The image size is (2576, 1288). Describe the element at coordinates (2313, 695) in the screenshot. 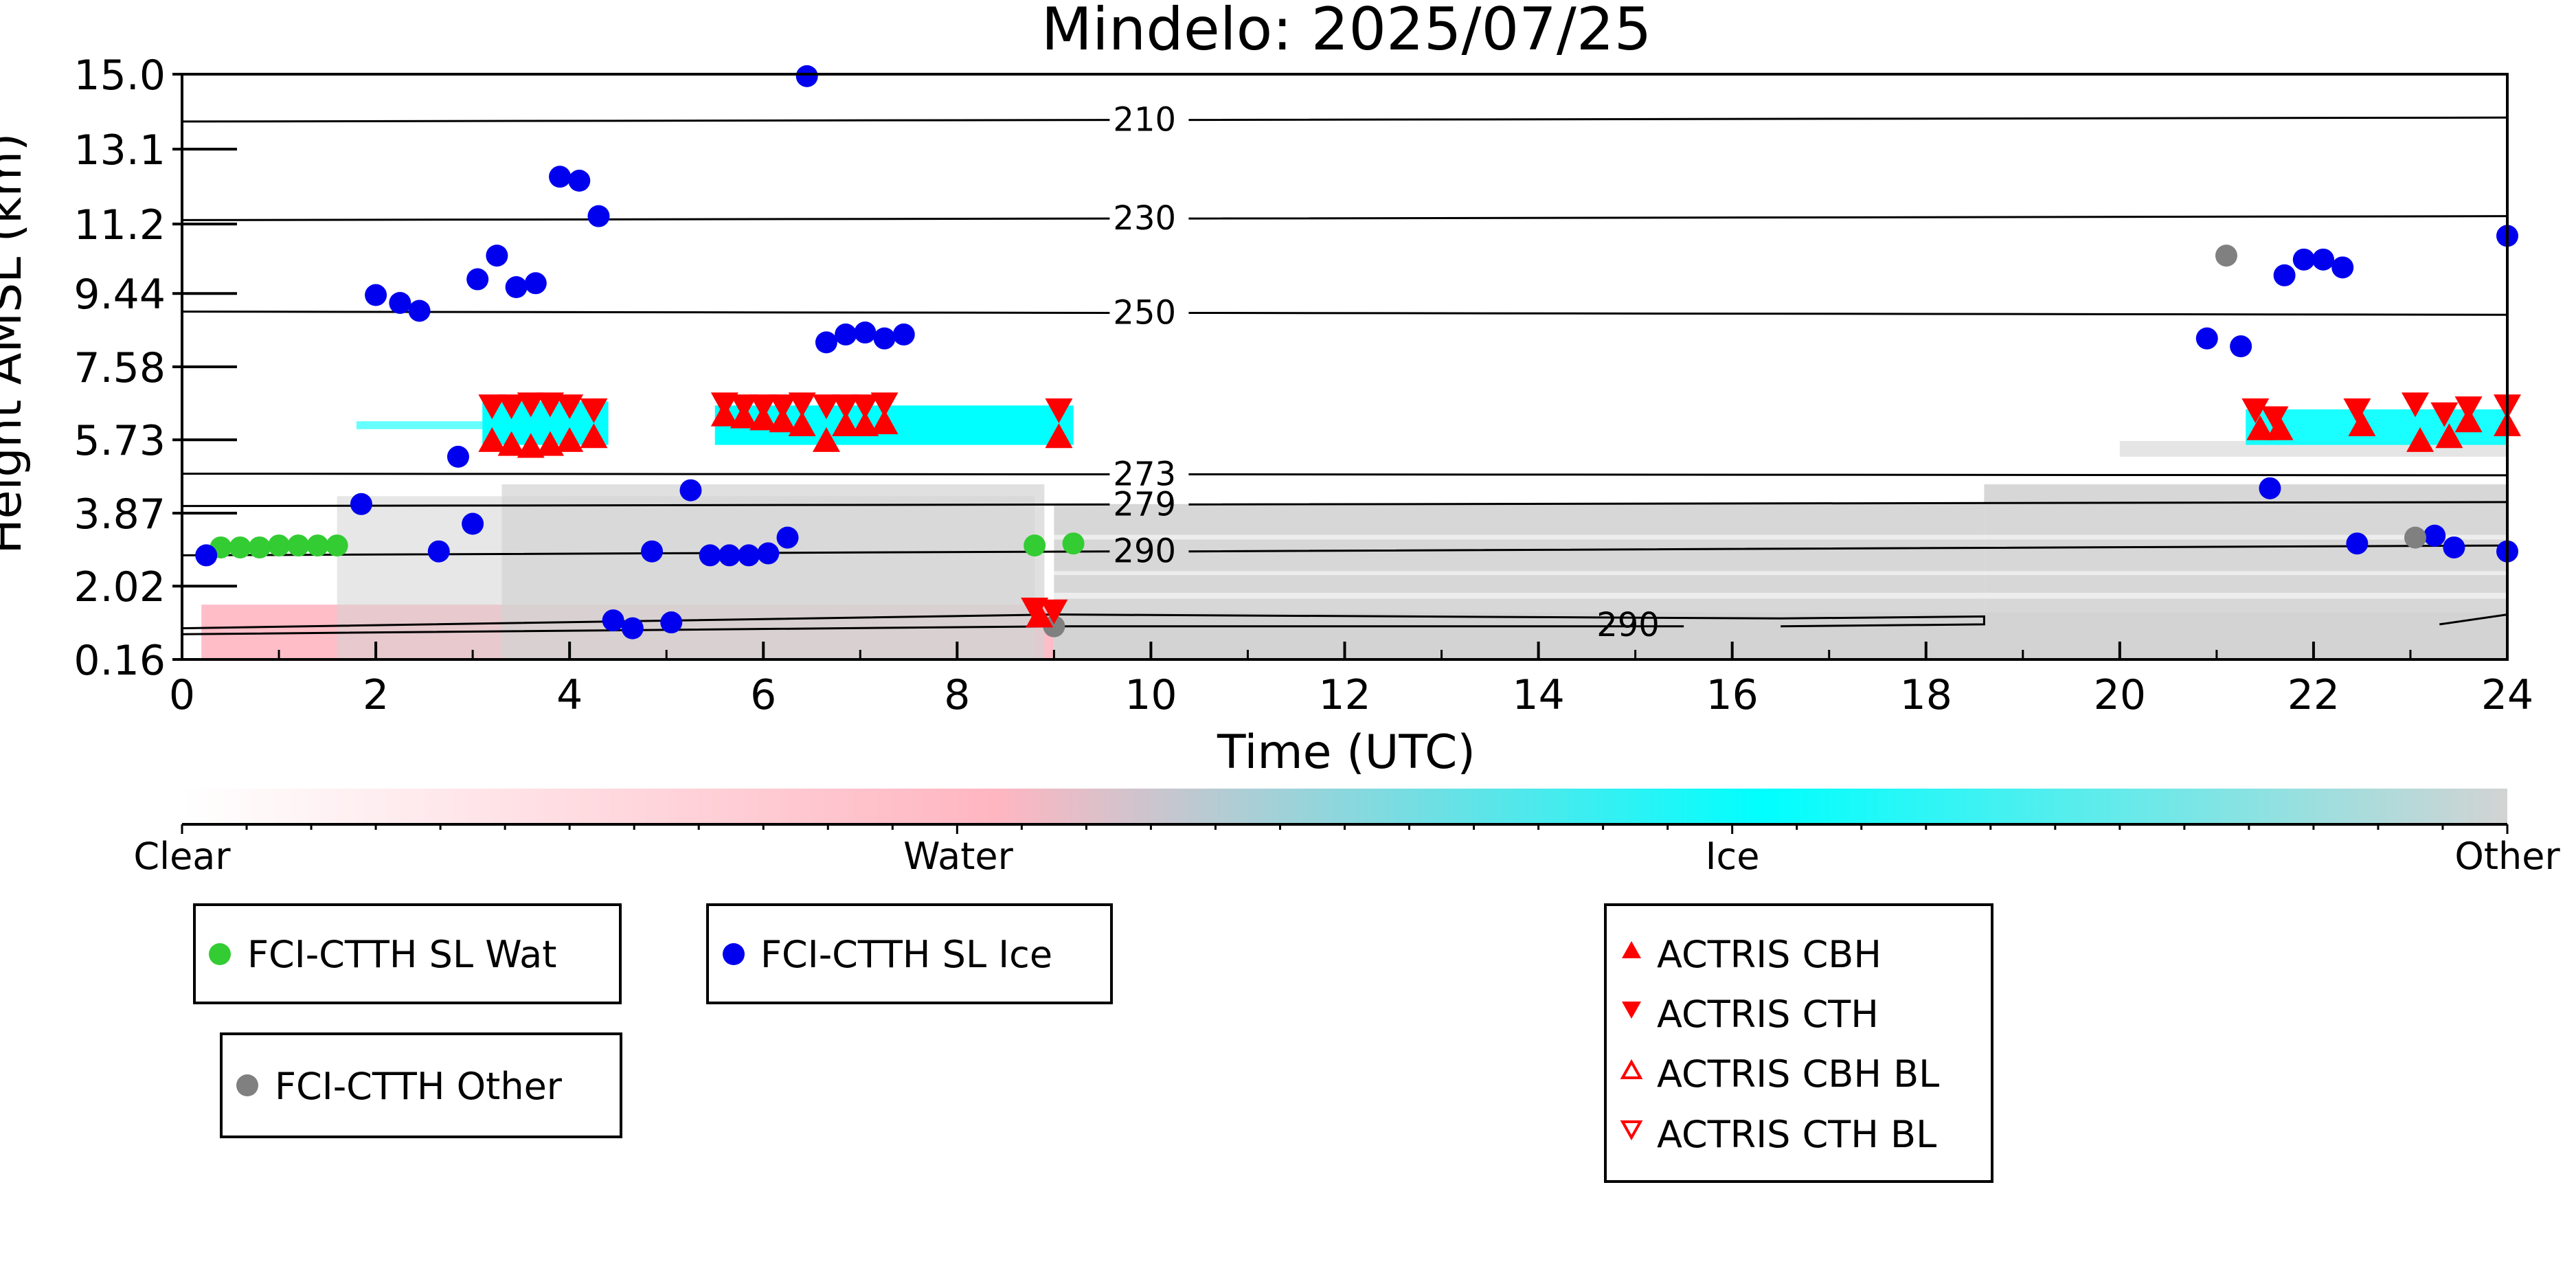

I see `x-tick-label: 22` at that location.